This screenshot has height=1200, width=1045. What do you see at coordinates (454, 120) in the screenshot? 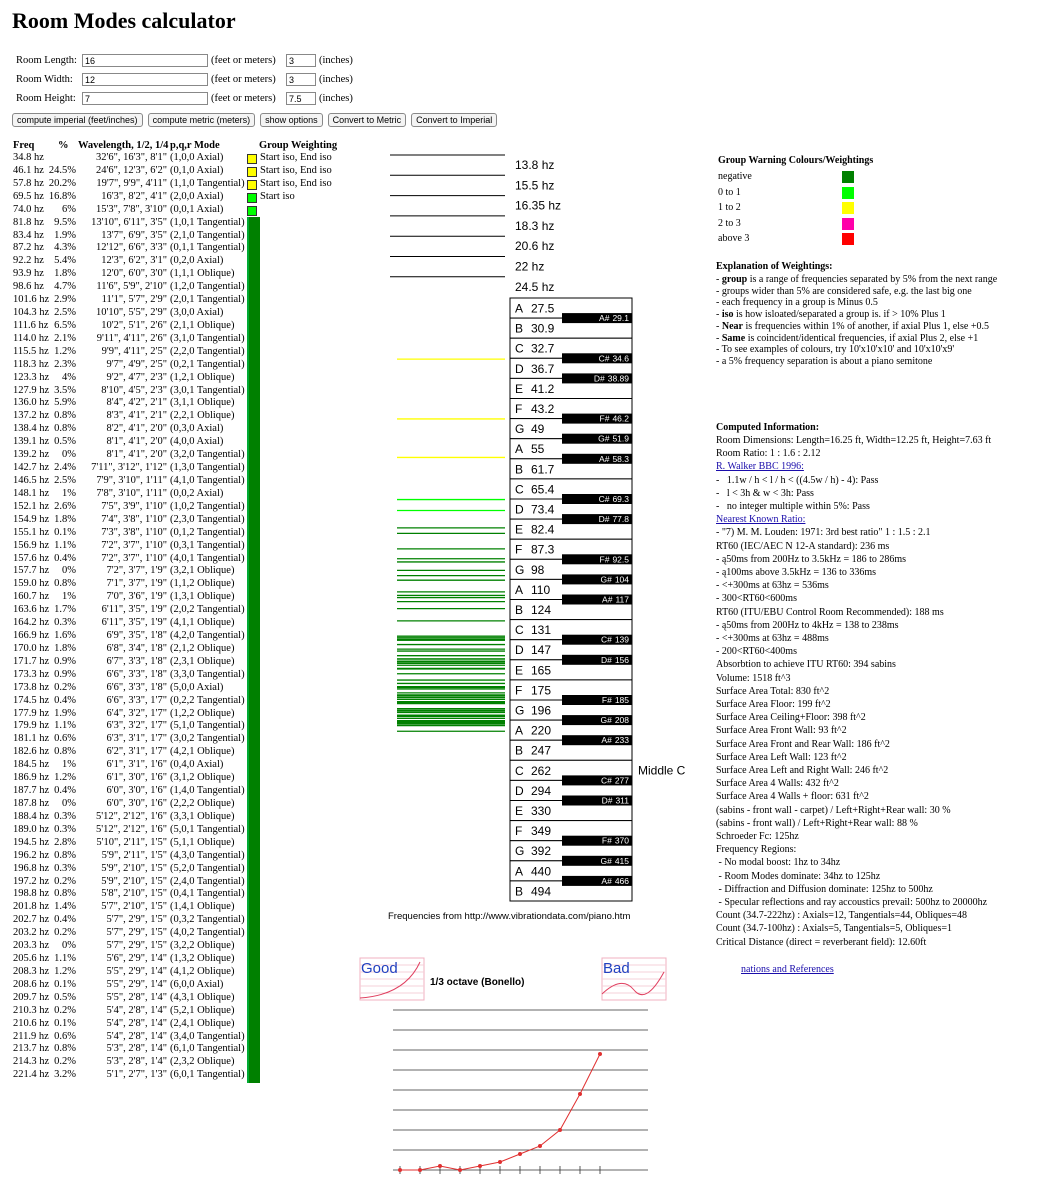
I see `button: Convert to Imperial` at bounding box center [454, 120].